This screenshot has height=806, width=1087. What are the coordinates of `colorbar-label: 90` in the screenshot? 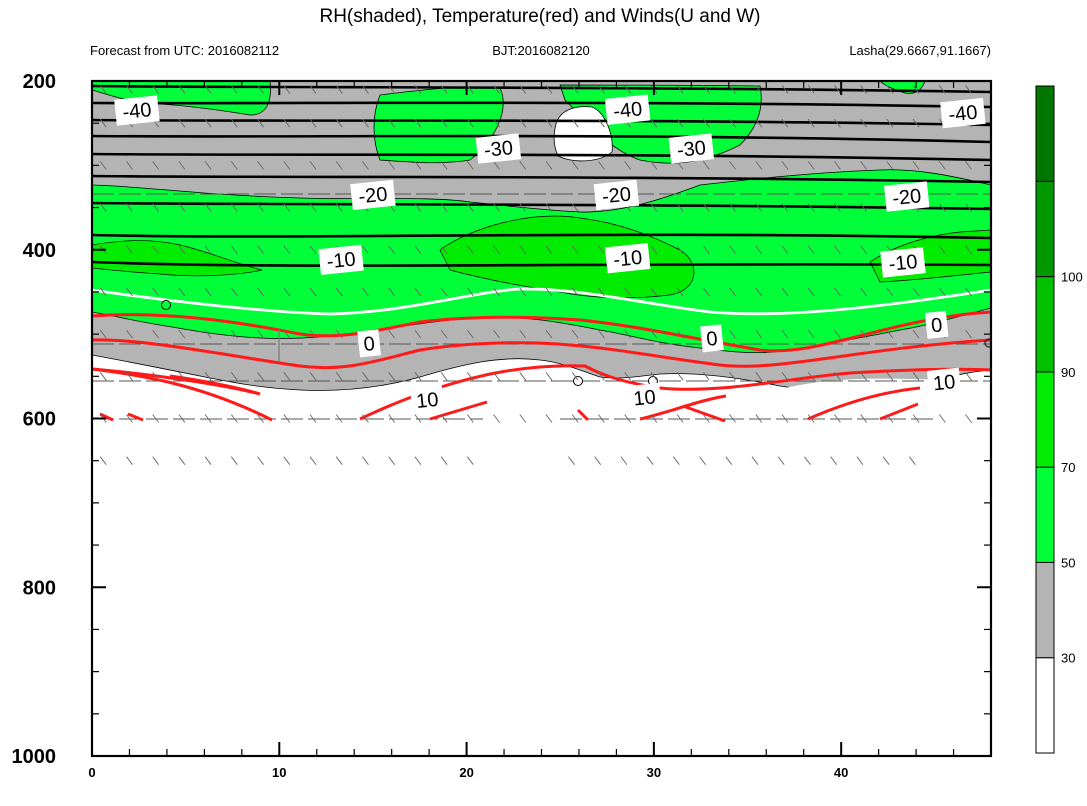 It's located at (1068, 372).